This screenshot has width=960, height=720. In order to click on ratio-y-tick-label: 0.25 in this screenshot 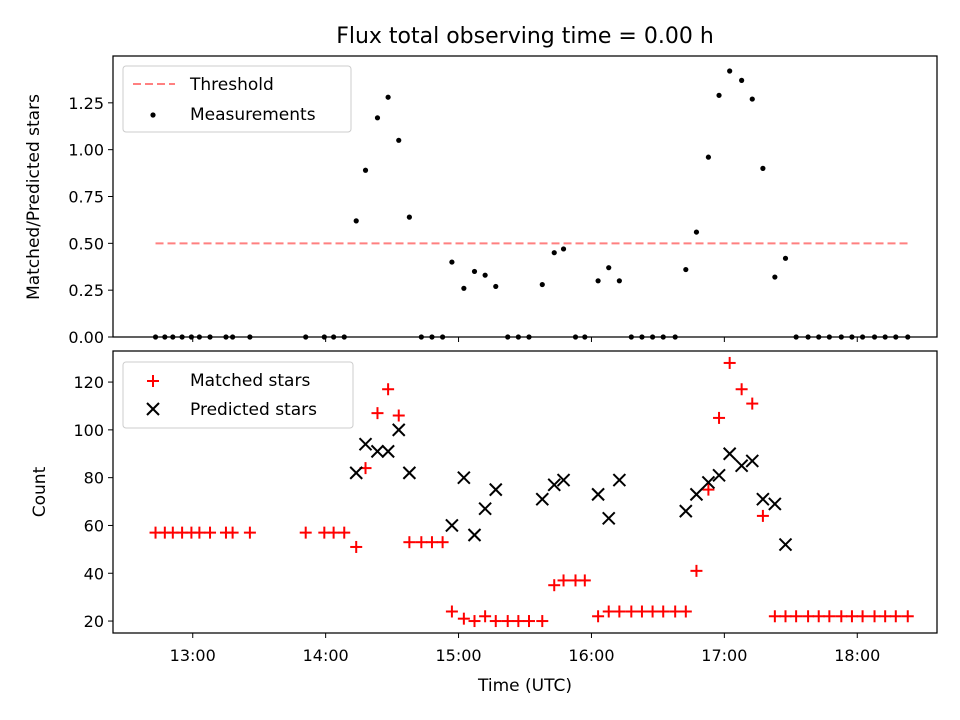, I will do `click(86, 290)`.